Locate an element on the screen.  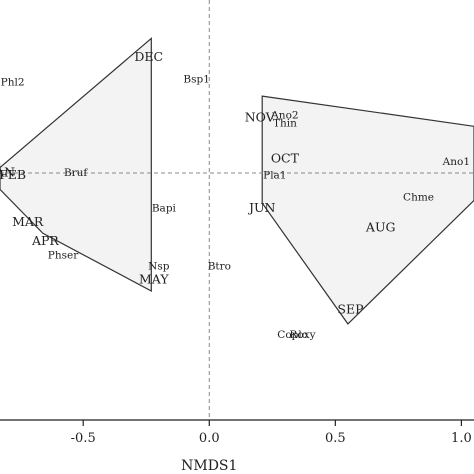
species-label: Bsp1 is located at coordinates (196, 80).